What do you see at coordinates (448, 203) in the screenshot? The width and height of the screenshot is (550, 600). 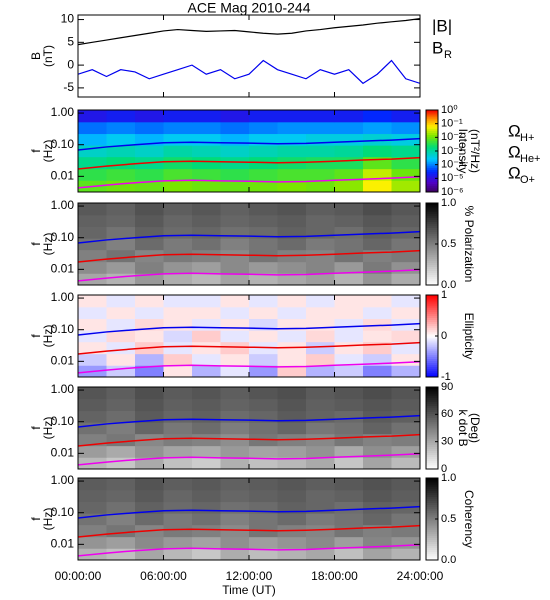 I see `colorbar-tick-label: 1.0` at bounding box center [448, 203].